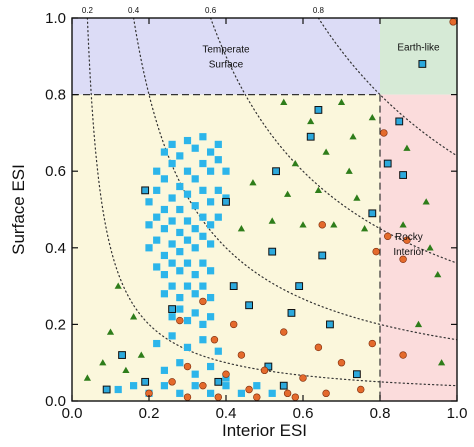 The image size is (474, 447). Describe the element at coordinates (418, 48) in the screenshot. I see `region-label-1-0: Earth-like` at that location.